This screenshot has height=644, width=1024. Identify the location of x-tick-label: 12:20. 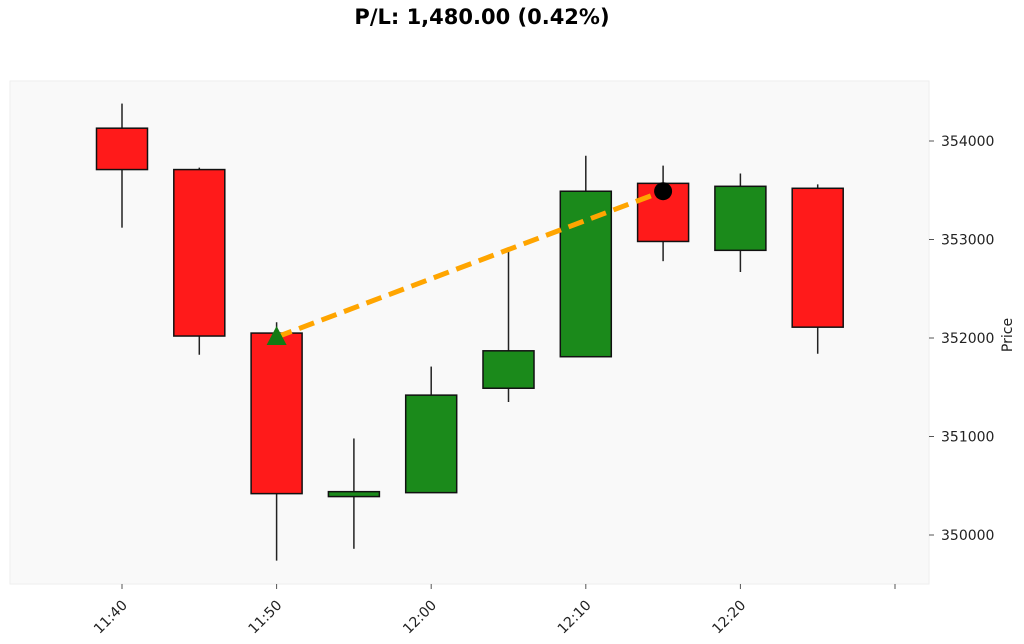
(729, 618).